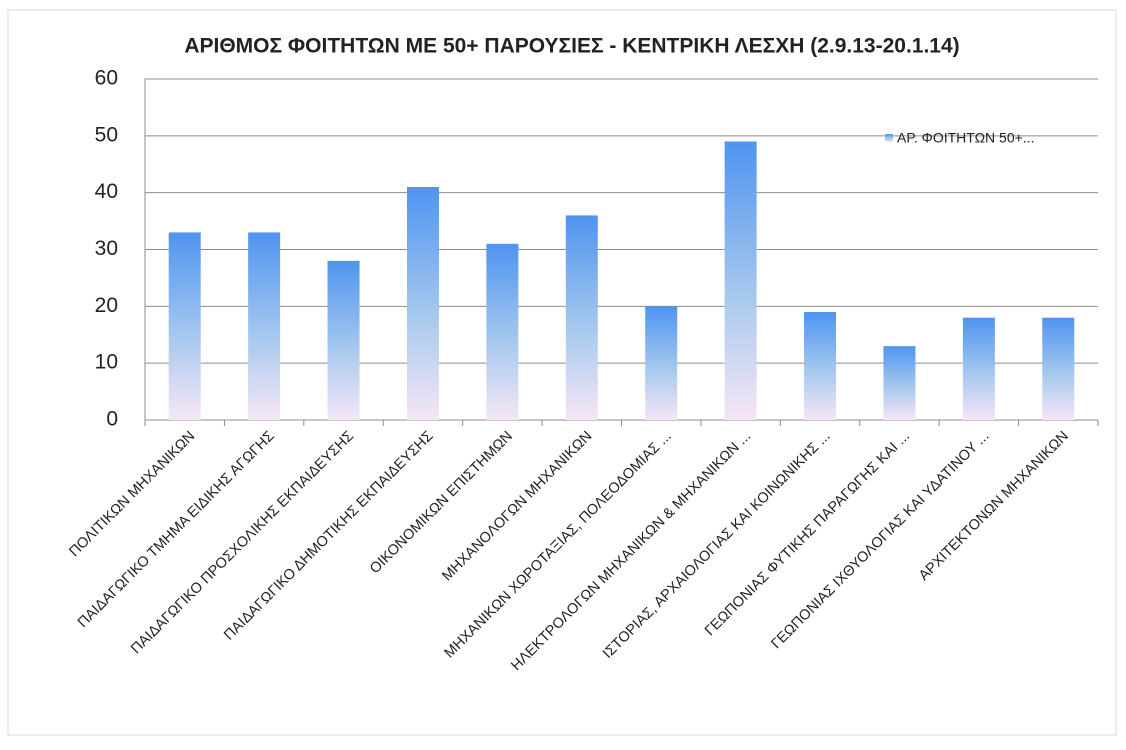 This screenshot has height=750, width=1126. What do you see at coordinates (106, 362) in the screenshot?
I see `y-tick-label: 10` at bounding box center [106, 362].